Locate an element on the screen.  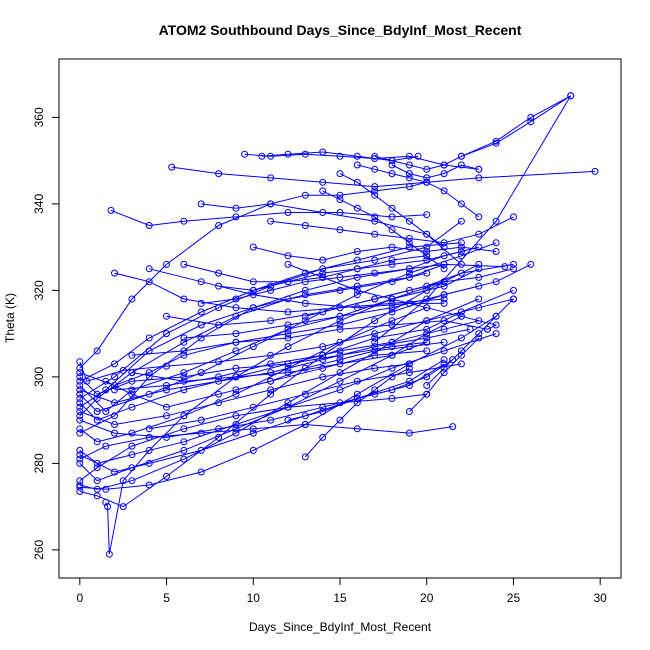
x-axis: 0 5 10 15 20 25 30 is located at coordinates (341, 591).